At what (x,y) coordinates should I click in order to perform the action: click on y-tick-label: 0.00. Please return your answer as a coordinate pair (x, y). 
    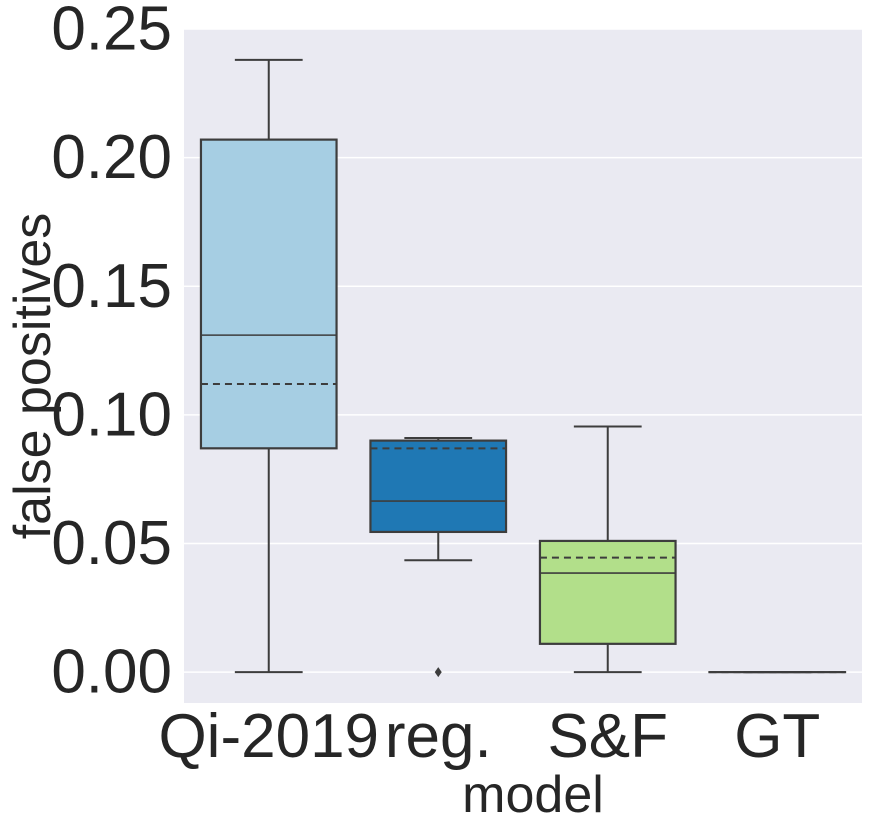
    Looking at the image, I should click on (111, 672).